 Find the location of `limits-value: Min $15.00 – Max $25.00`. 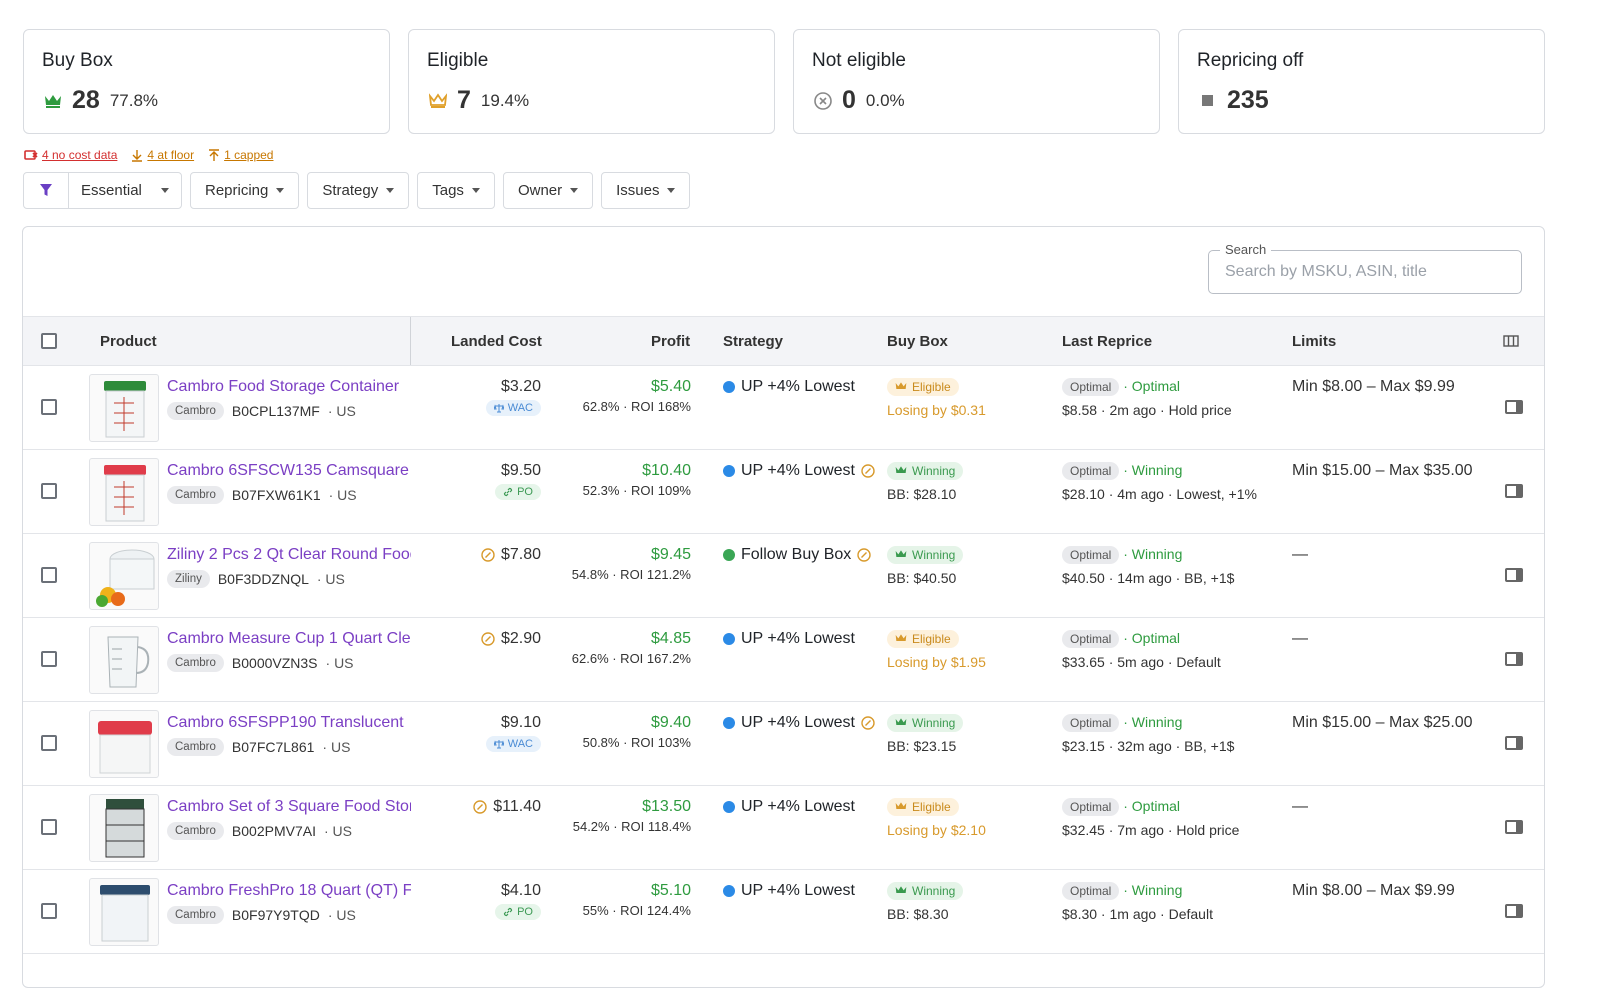

limits-value: Min $15.00 – Max $25.00 is located at coordinates (1382, 722).